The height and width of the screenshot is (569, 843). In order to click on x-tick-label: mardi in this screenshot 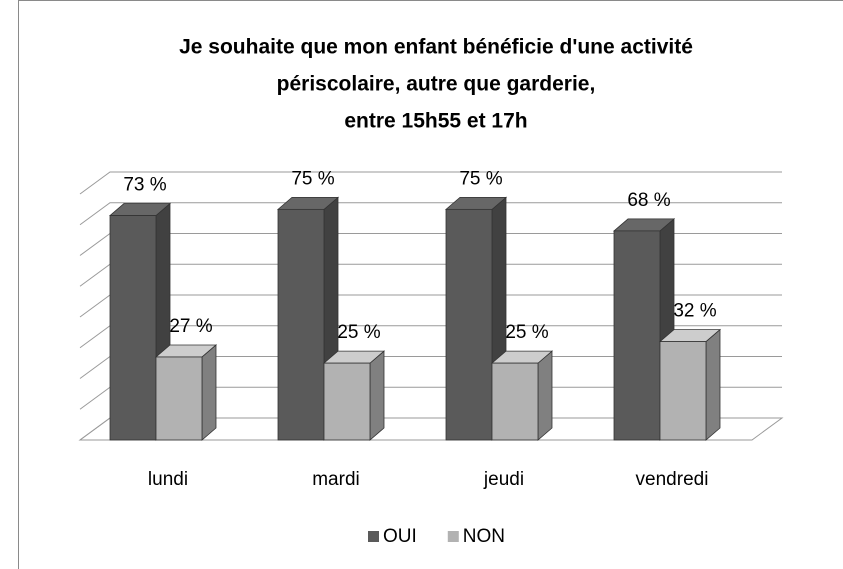, I will do `click(336, 479)`.